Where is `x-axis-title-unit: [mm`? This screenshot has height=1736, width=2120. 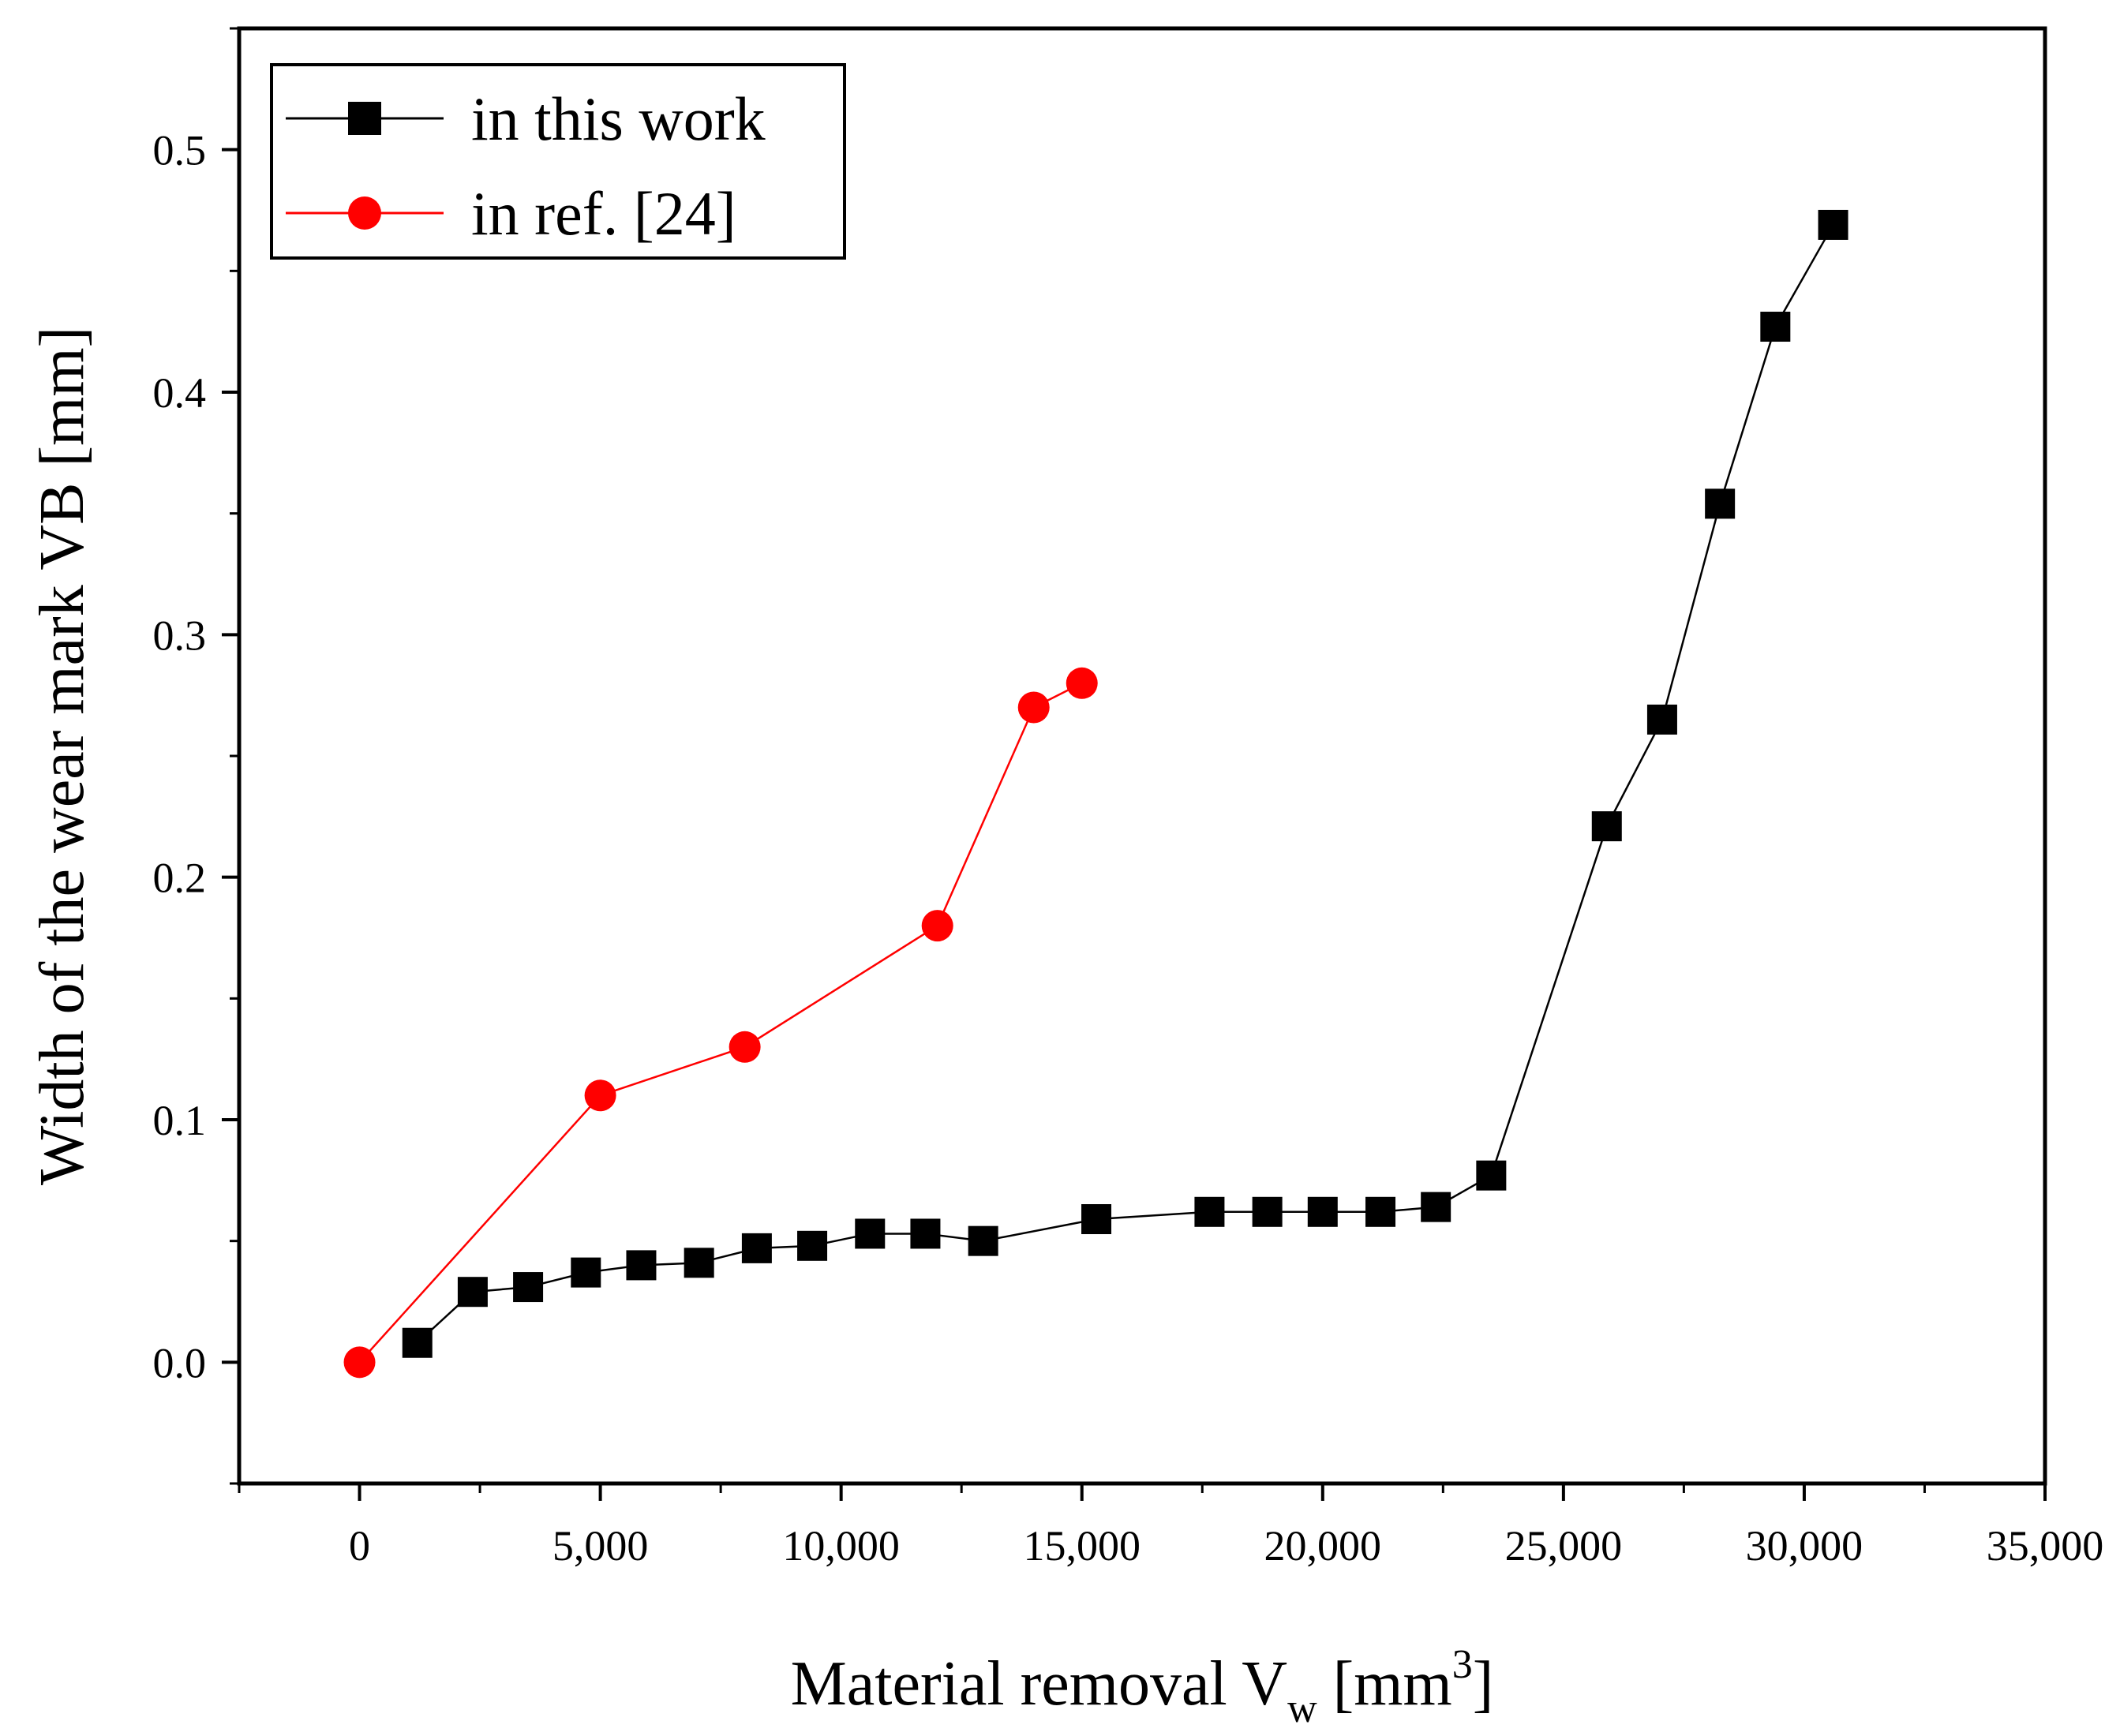 x-axis-title-unit: [mm is located at coordinates (1385, 1684).